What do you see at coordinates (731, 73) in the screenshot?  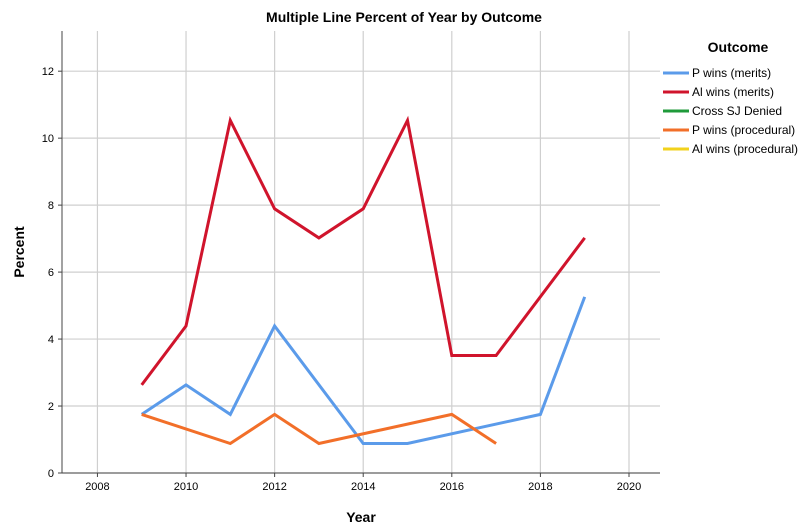 I see `legend-label: P wins (merits)` at bounding box center [731, 73].